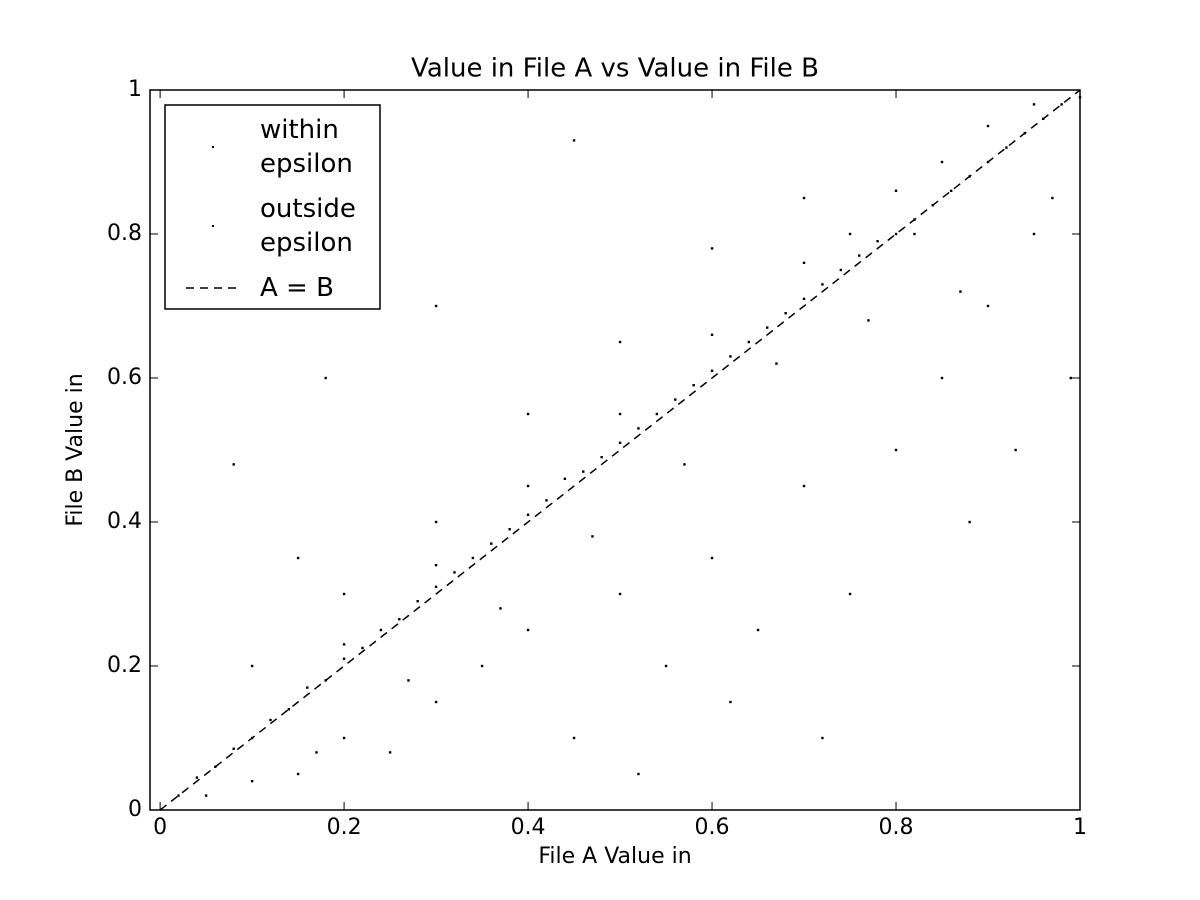 The image size is (1200, 900). What do you see at coordinates (615, 69) in the screenshot?
I see `chart-title: Value in File A vs Value in File B` at bounding box center [615, 69].